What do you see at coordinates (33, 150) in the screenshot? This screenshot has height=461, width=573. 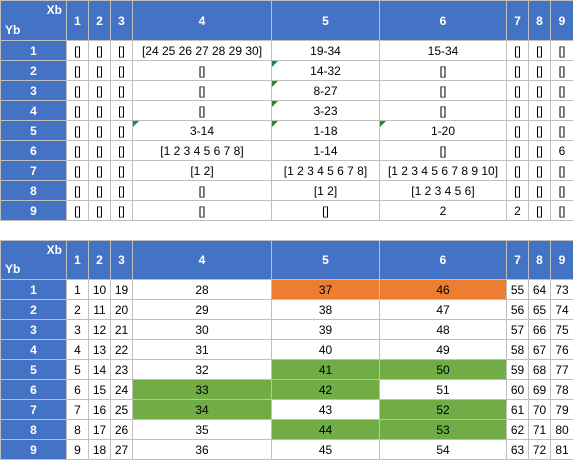 I see `row-header: 6` at bounding box center [33, 150].